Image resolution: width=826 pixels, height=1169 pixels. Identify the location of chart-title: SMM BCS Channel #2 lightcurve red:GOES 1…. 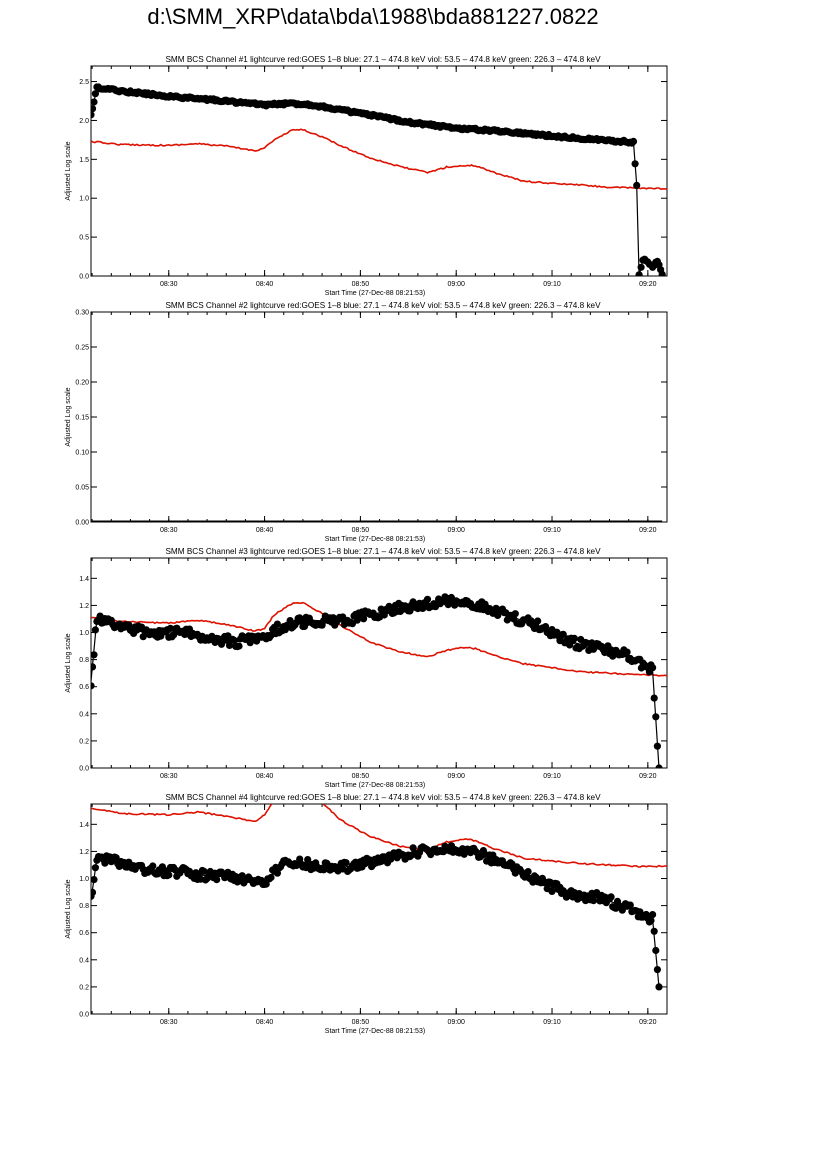
(383, 305).